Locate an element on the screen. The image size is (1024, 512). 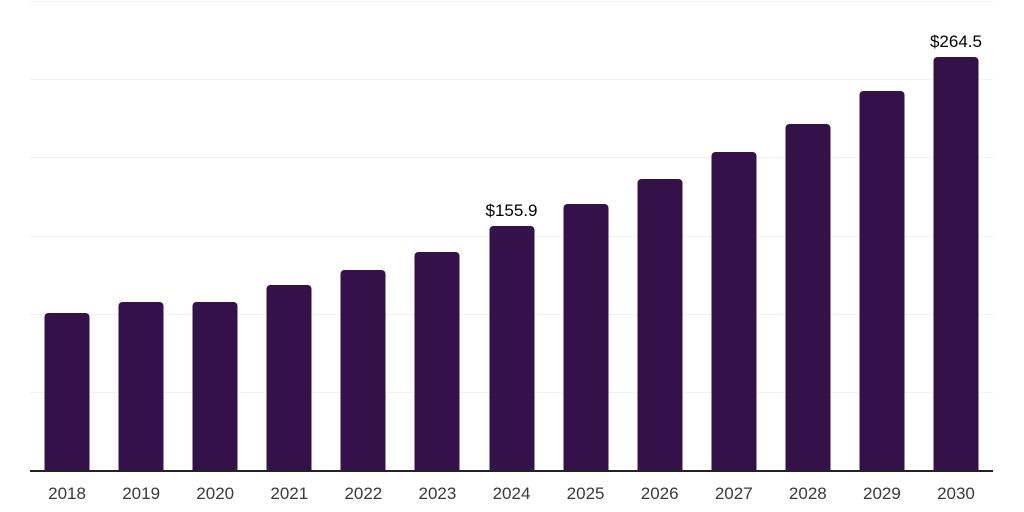
band-2027 is located at coordinates (734, 235).